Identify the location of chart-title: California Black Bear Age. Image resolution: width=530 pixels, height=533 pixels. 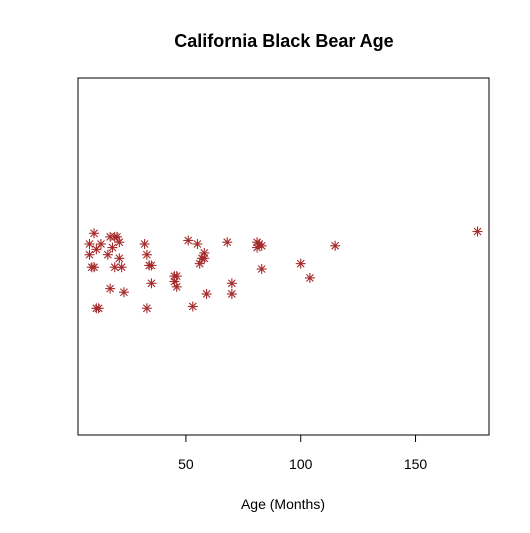
(283, 41).